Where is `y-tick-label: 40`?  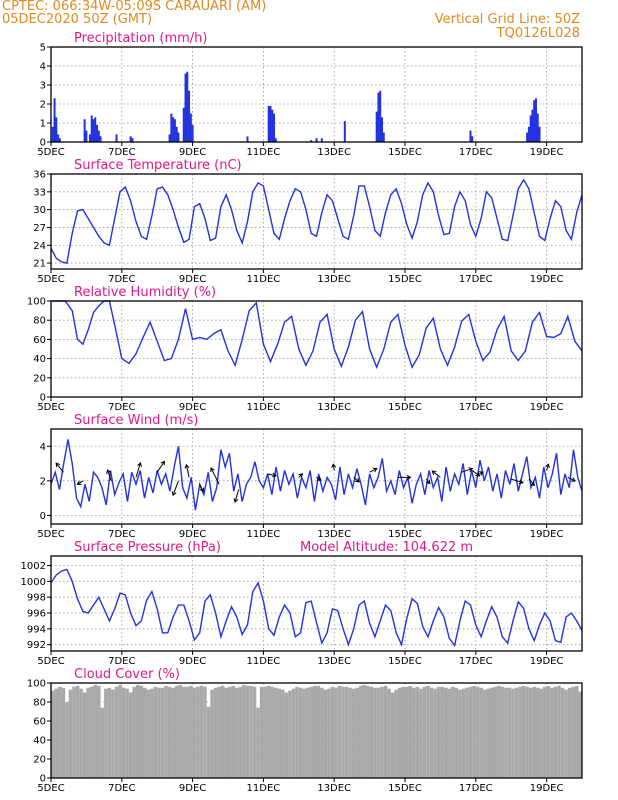
y-tick-label: 40 is located at coordinates (39, 741).